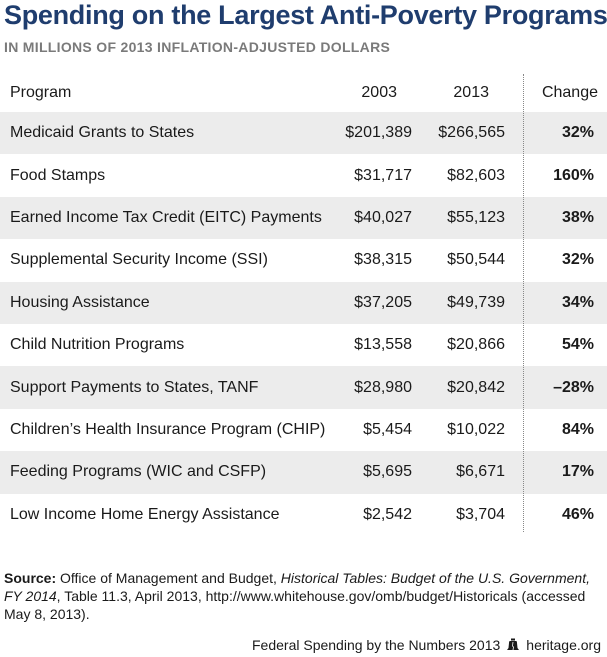  I want to click on value-change: 38%, so click(577, 217).